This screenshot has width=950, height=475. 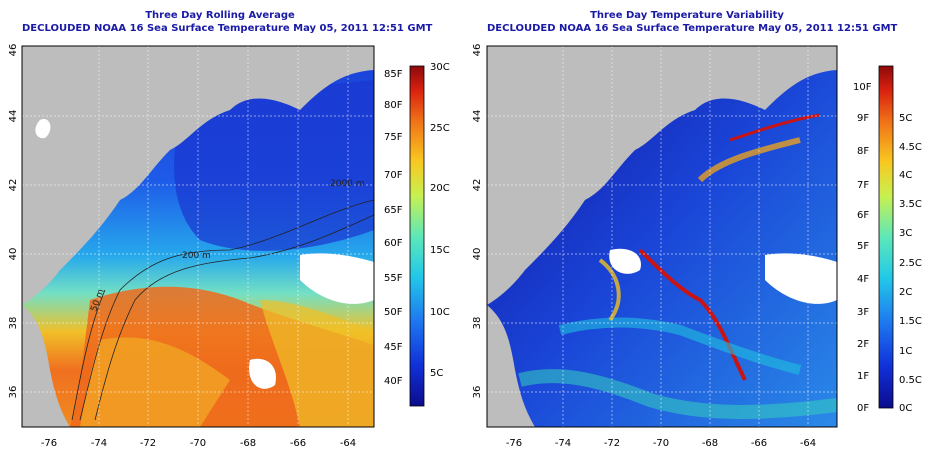 What do you see at coordinates (477, 221) in the screenshot?
I see `right-y-axis: 46 44 42 40 38 36` at bounding box center [477, 221].